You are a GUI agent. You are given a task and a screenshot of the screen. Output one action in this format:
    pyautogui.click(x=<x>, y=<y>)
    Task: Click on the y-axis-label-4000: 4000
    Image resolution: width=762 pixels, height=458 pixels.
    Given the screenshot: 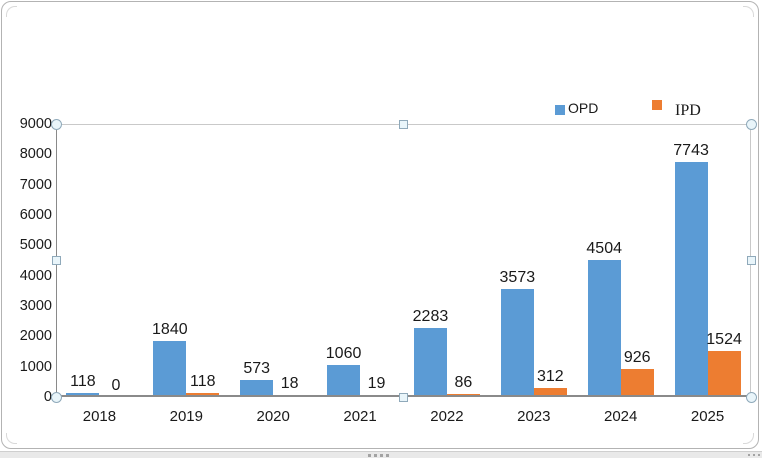 What is the action you would take?
    pyautogui.click(x=35, y=275)
    